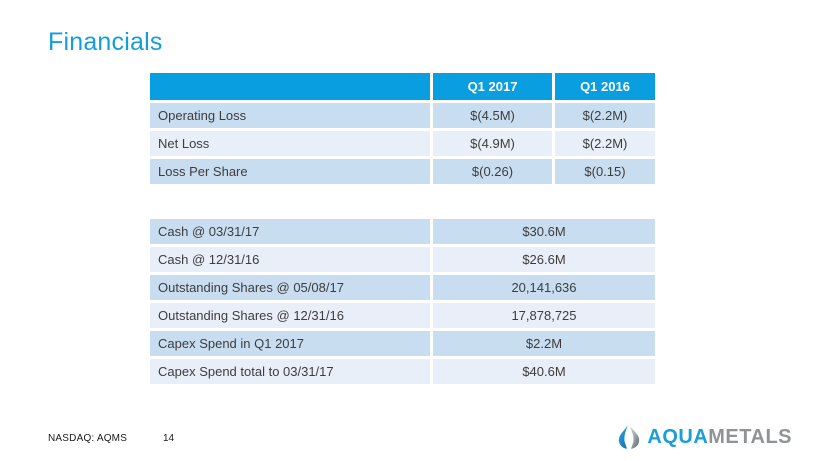 The width and height of the screenshot is (820, 461). Describe the element at coordinates (290, 315) in the screenshot. I see `table-row-label: Outstanding Shares @ 12/31/16` at that location.